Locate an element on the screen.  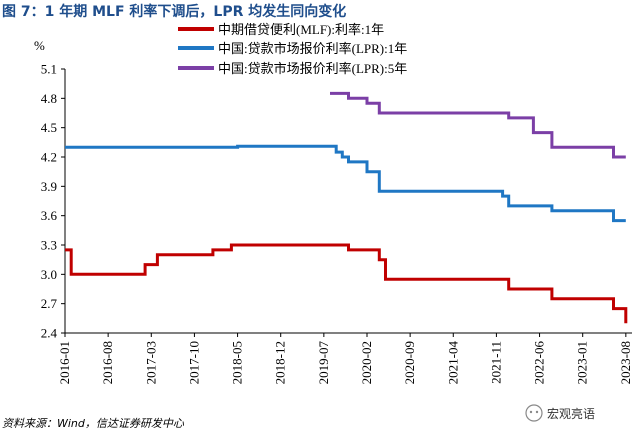
y-tick-label: 5.1 is located at coordinates (49, 69).